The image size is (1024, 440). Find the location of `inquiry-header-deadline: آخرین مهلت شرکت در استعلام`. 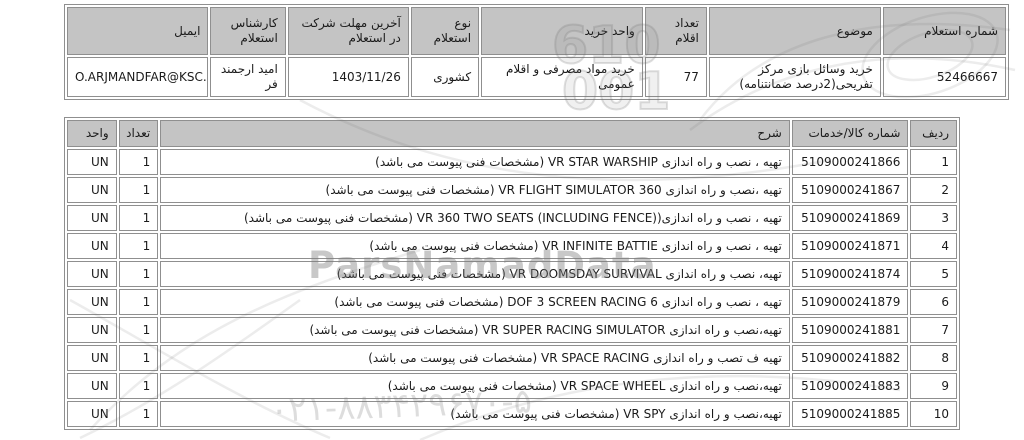

inquiry-header-deadline: آخرین مهلت شرکت در استعلام is located at coordinates (348, 31).